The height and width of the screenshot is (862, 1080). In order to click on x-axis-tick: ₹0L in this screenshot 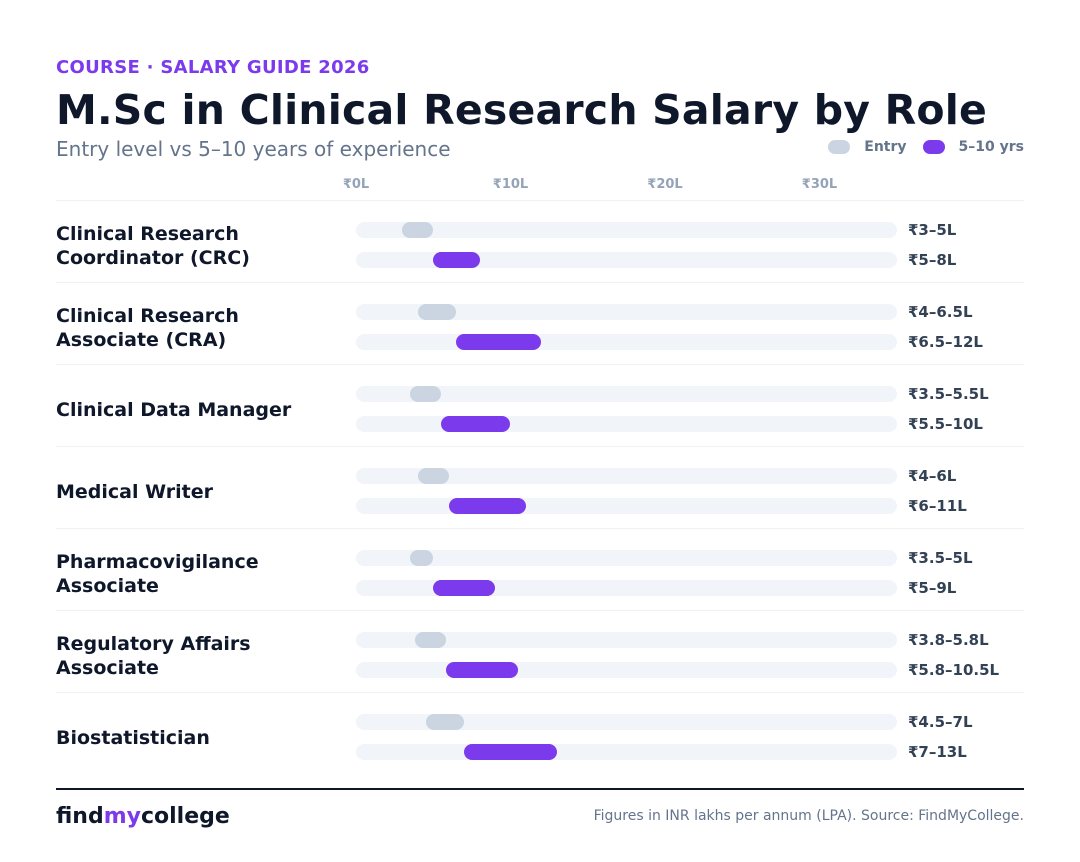, I will do `click(356, 184)`.